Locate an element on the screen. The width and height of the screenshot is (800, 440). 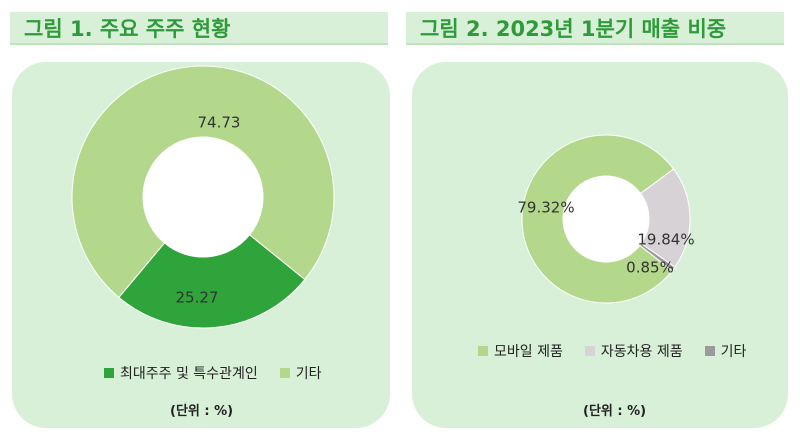
legend-label-major-shareholder: 최대주주 및 특수관계인 is located at coordinates (189, 374).